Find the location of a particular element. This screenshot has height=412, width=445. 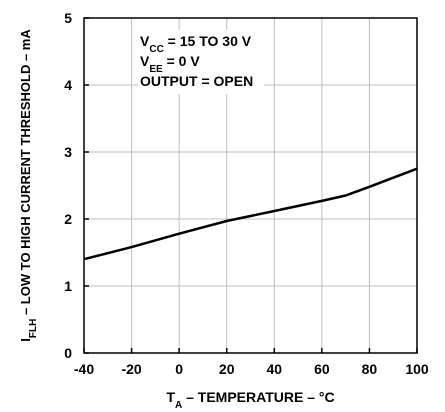

y-tick-label: 1 is located at coordinates (68, 286).